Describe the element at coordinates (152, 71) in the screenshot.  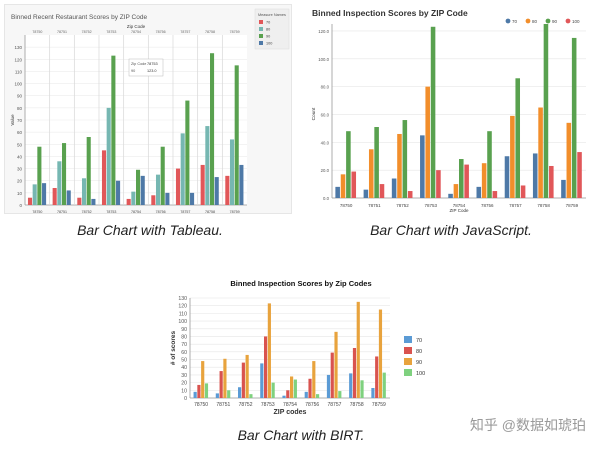
I see `tooltip-measure-value: 123.0` at that location.